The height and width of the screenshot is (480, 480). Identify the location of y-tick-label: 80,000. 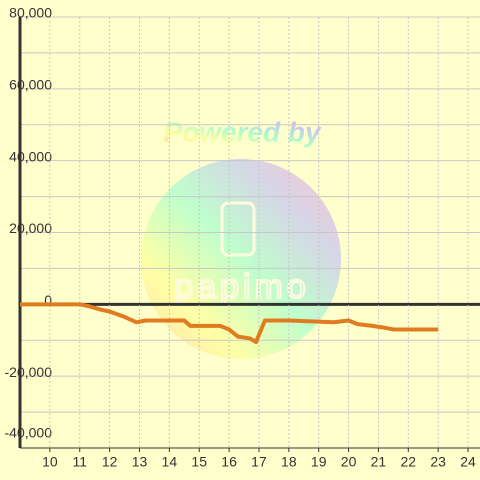
(30, 13).